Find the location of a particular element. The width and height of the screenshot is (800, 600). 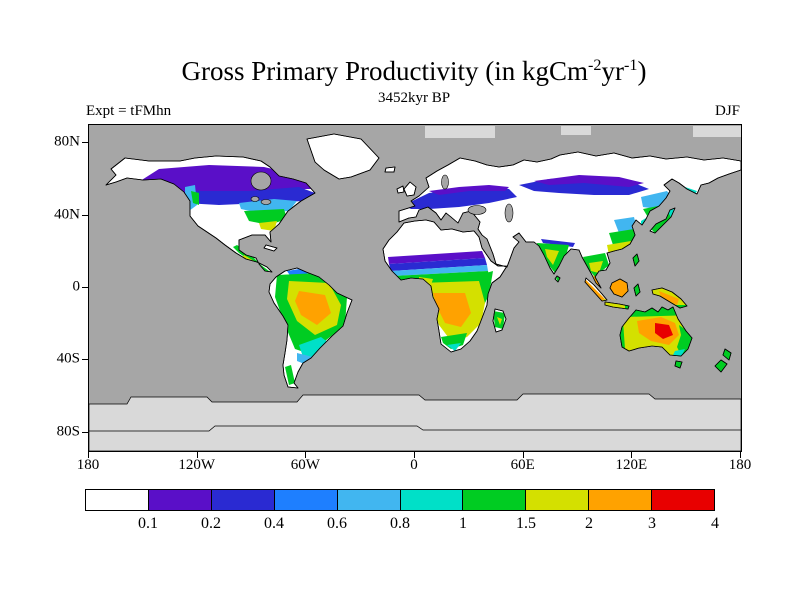

colorbar-tick-label: 1.5 is located at coordinates (526, 523).